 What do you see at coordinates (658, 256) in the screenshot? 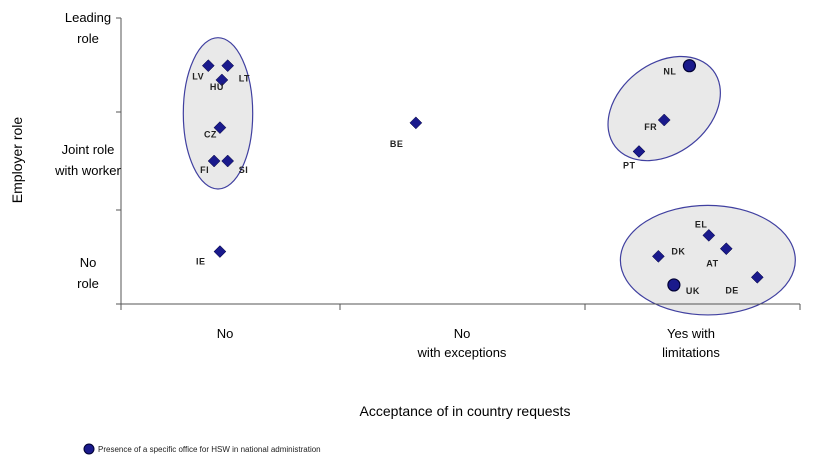
I see `point-diamond-dk` at bounding box center [658, 256].